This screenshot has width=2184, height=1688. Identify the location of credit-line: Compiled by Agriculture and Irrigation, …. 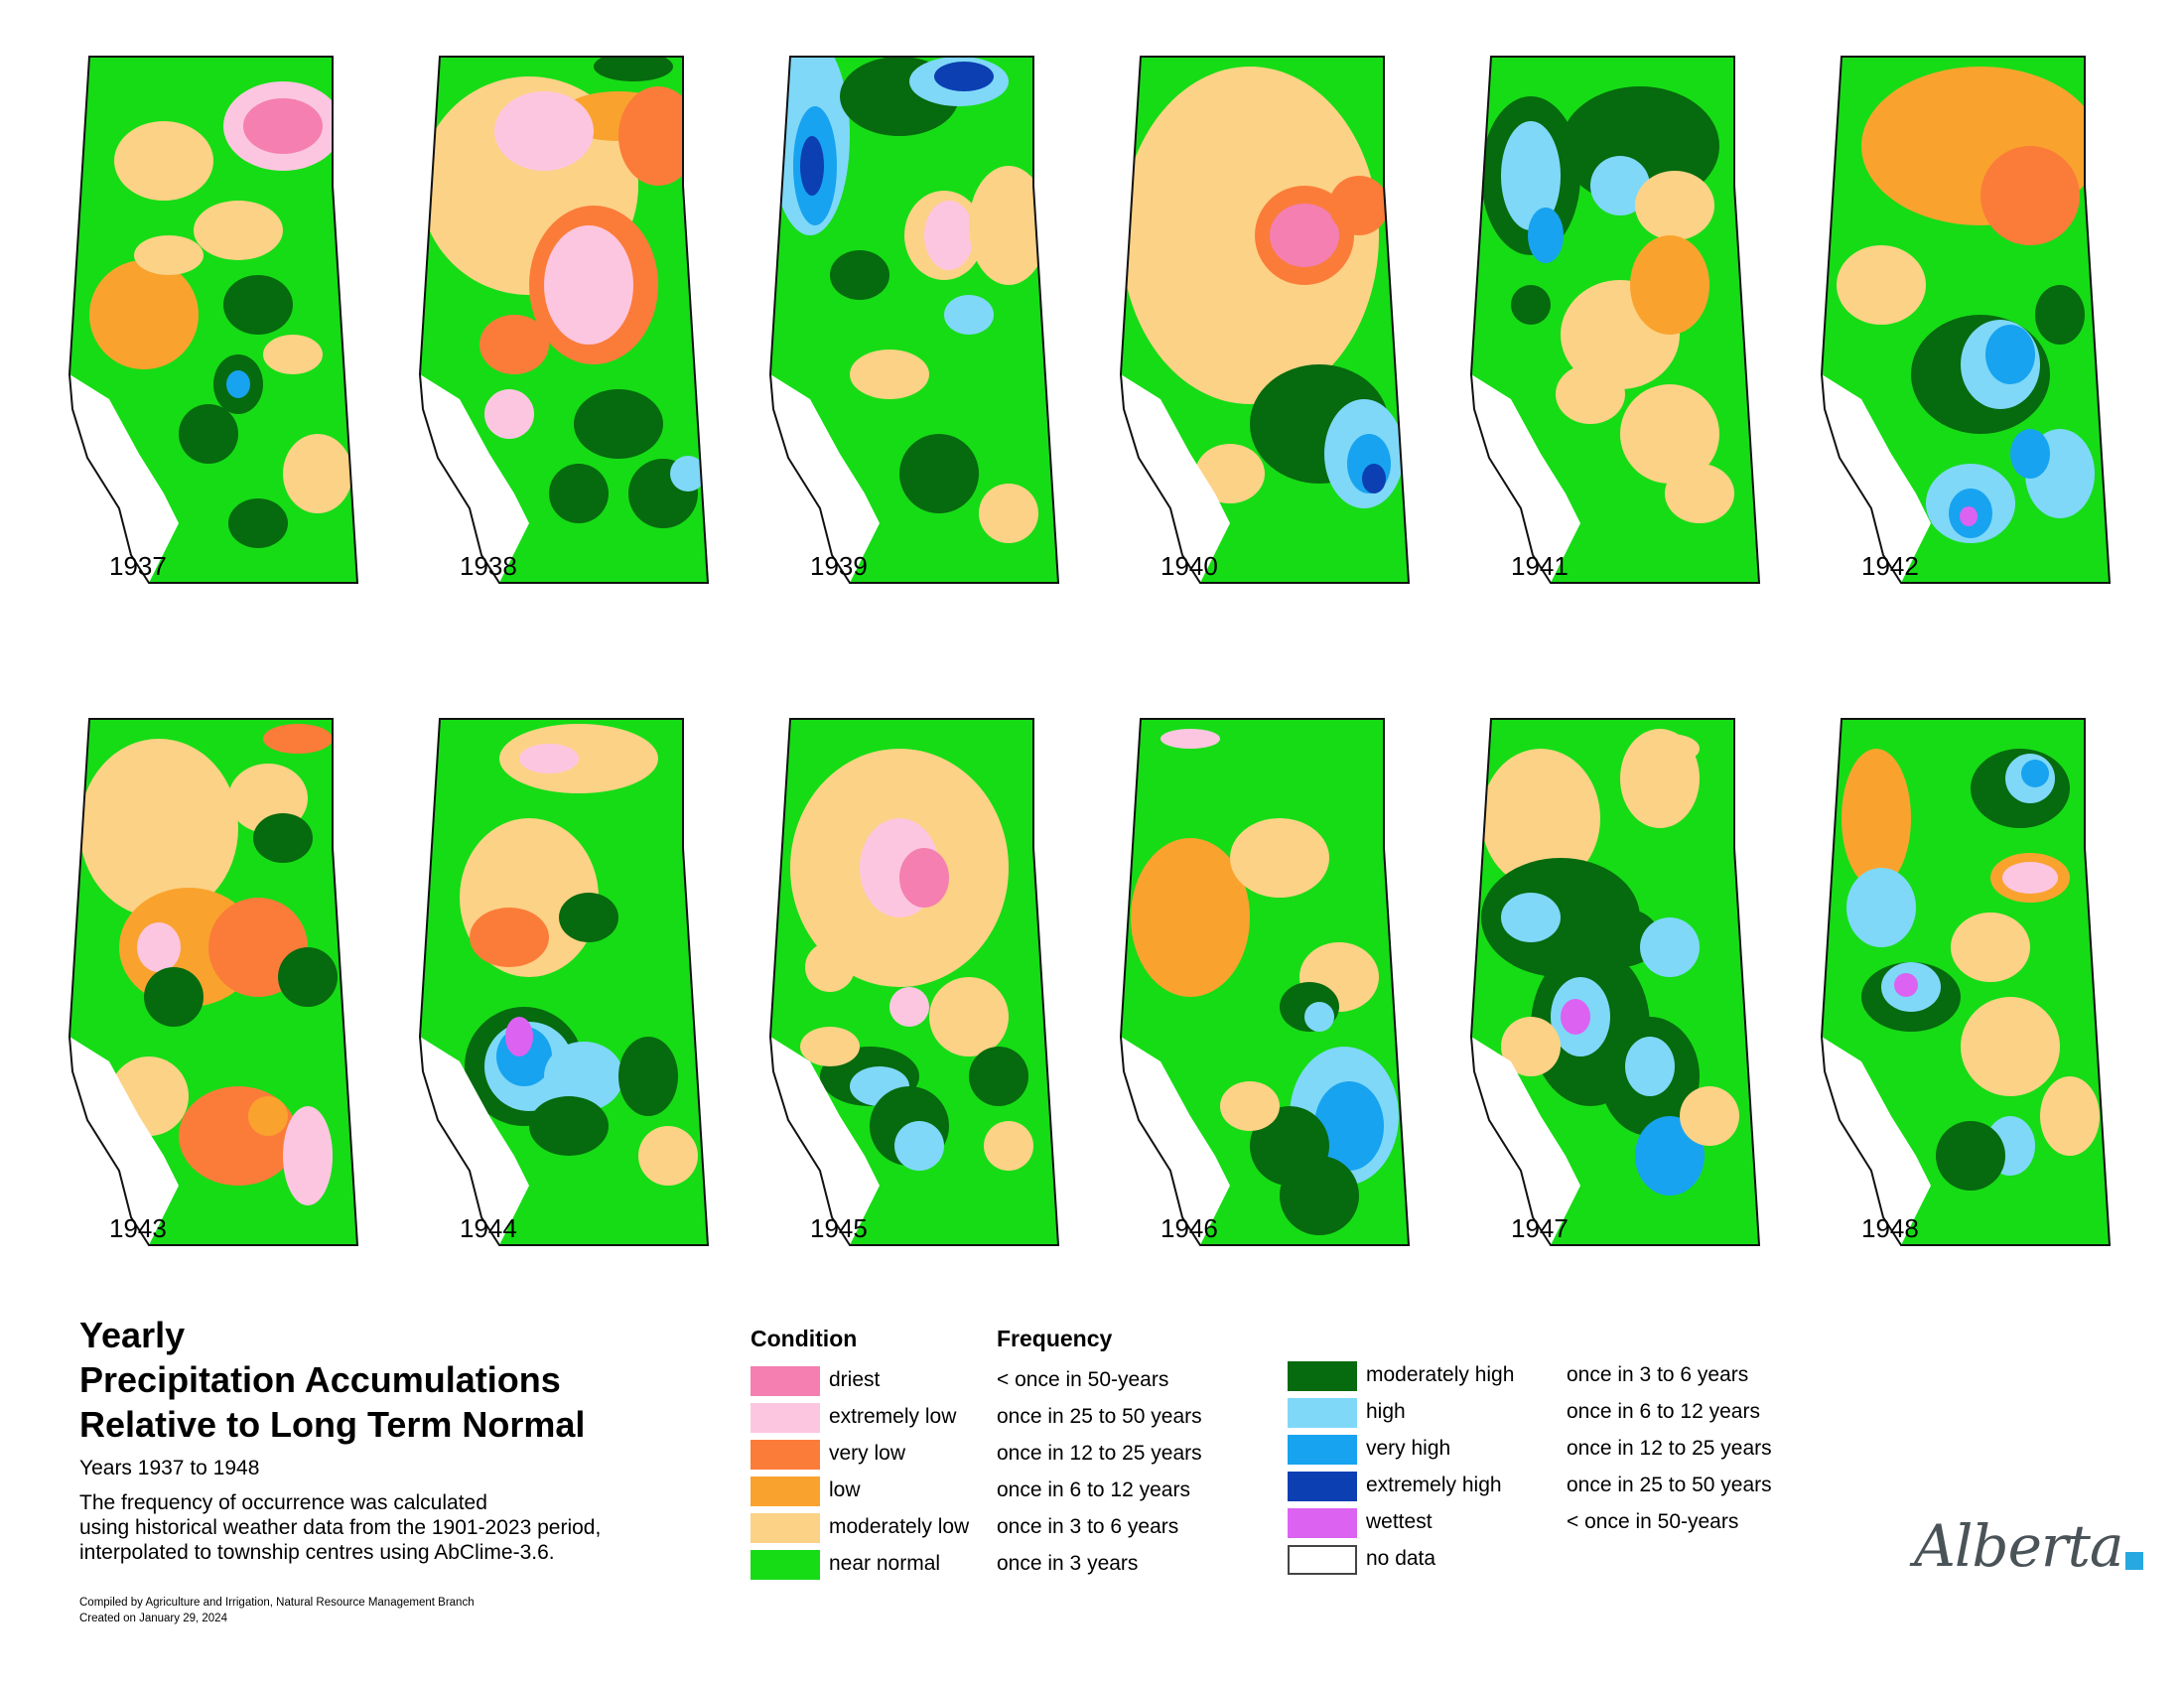
(277, 1603).